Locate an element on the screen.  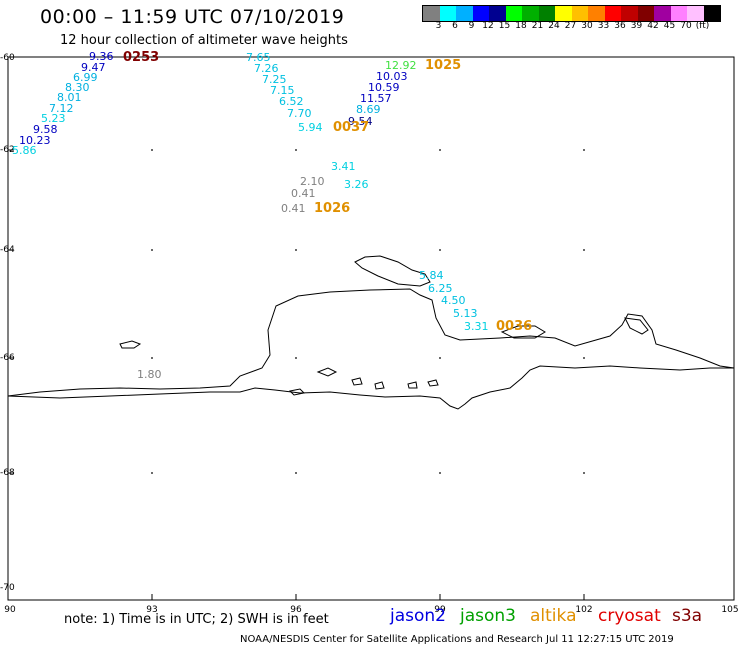
colorbar-label: 30 is located at coordinates (587, 26).